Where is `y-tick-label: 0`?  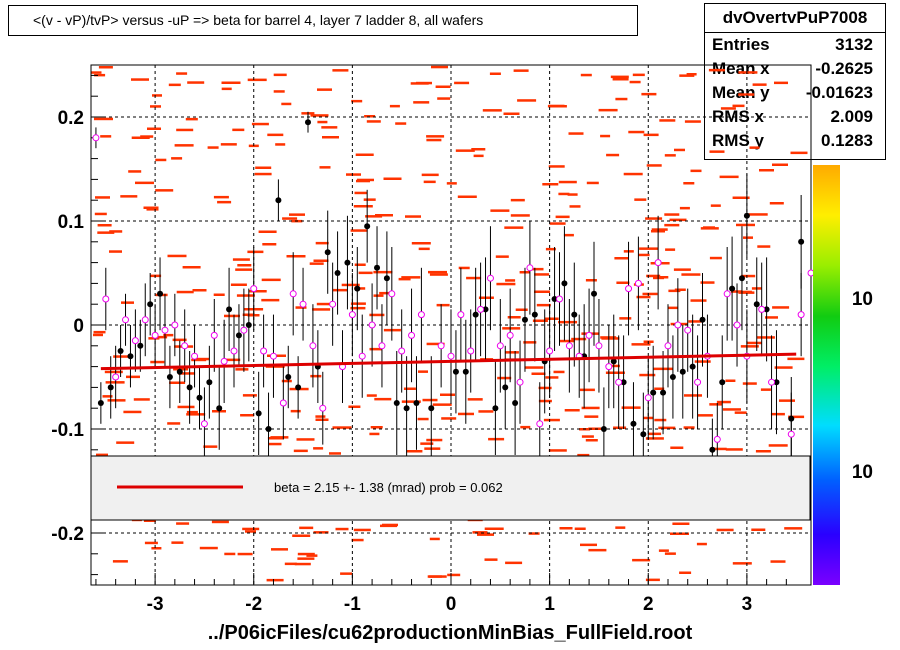 y-tick-label: 0 is located at coordinates (78, 326).